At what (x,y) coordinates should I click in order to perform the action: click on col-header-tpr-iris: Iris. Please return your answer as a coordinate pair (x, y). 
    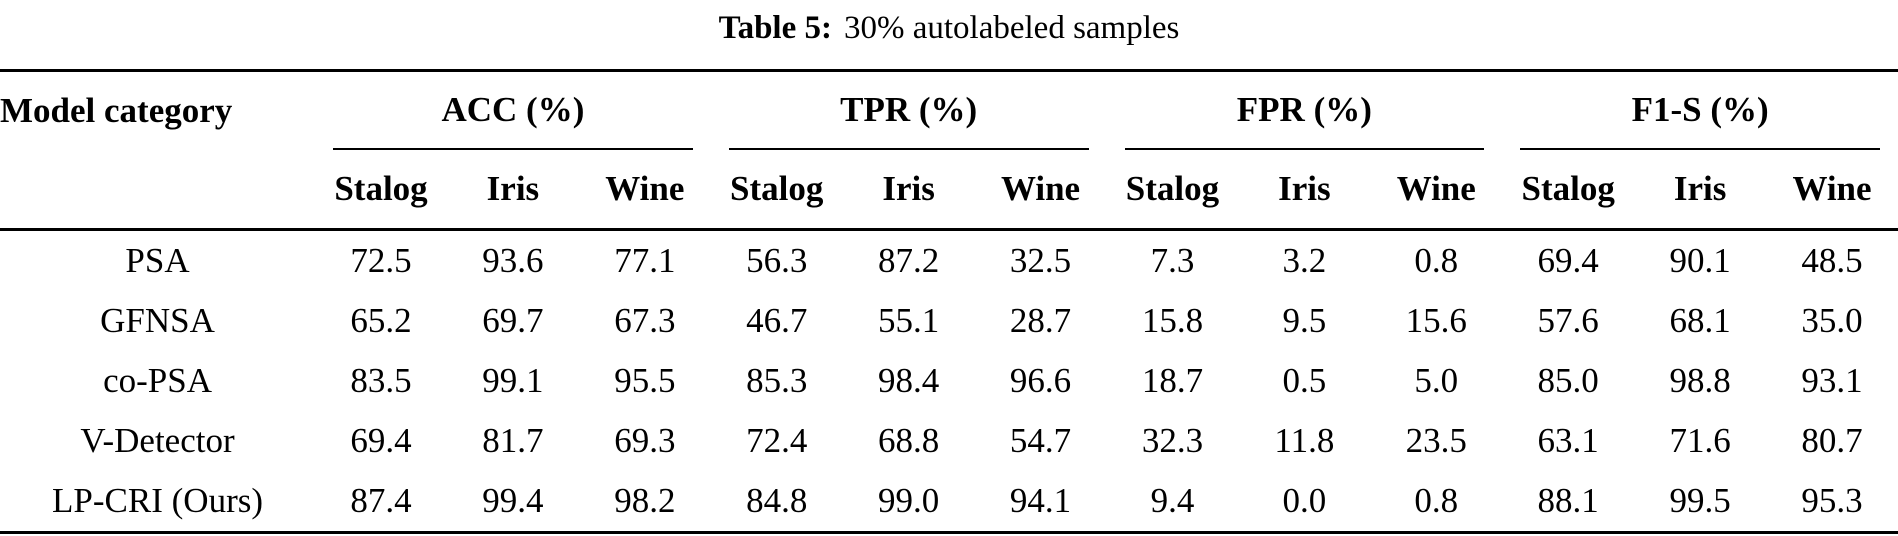
    Looking at the image, I should click on (908, 190).